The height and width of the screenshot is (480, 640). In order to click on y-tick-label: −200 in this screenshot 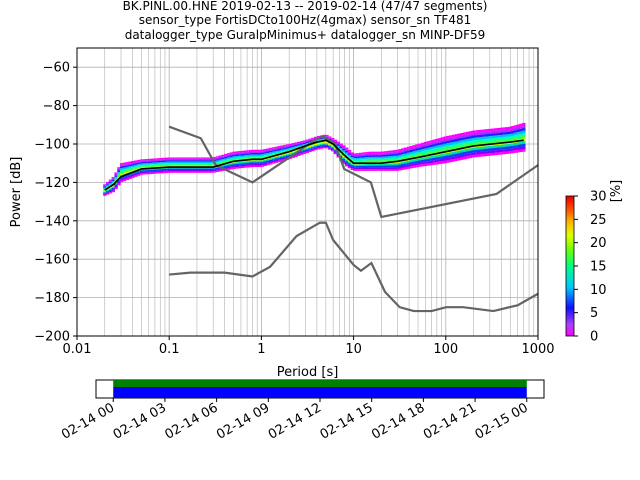, I will do `click(52, 337)`.